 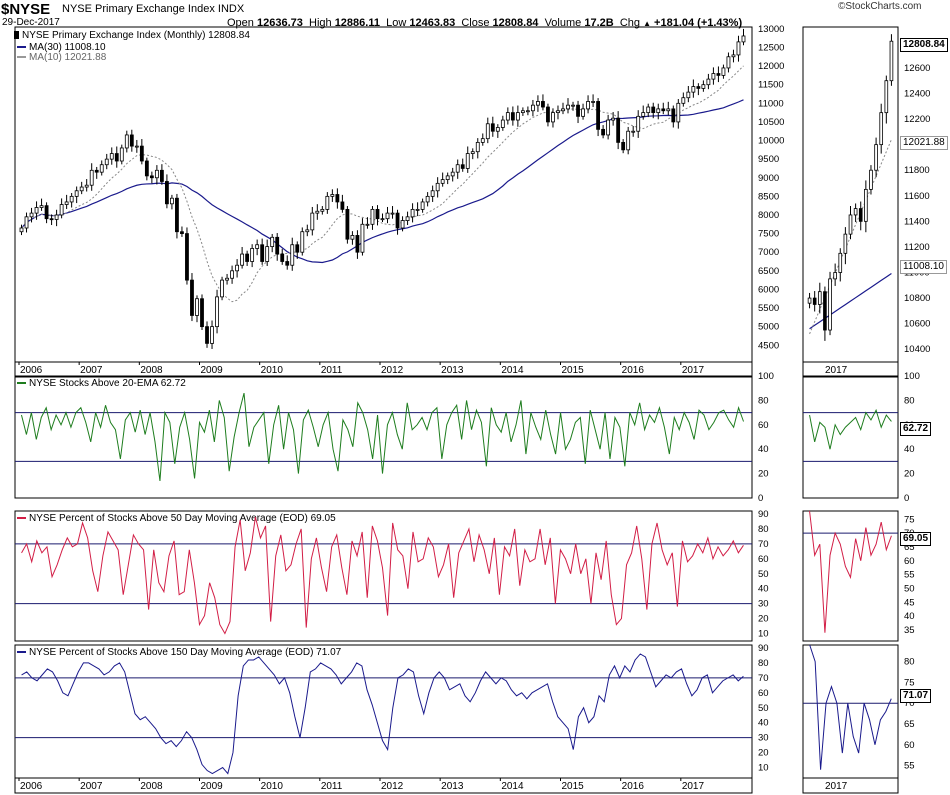 I want to click on price-y-tick-label: 13000, so click(x=771, y=29).